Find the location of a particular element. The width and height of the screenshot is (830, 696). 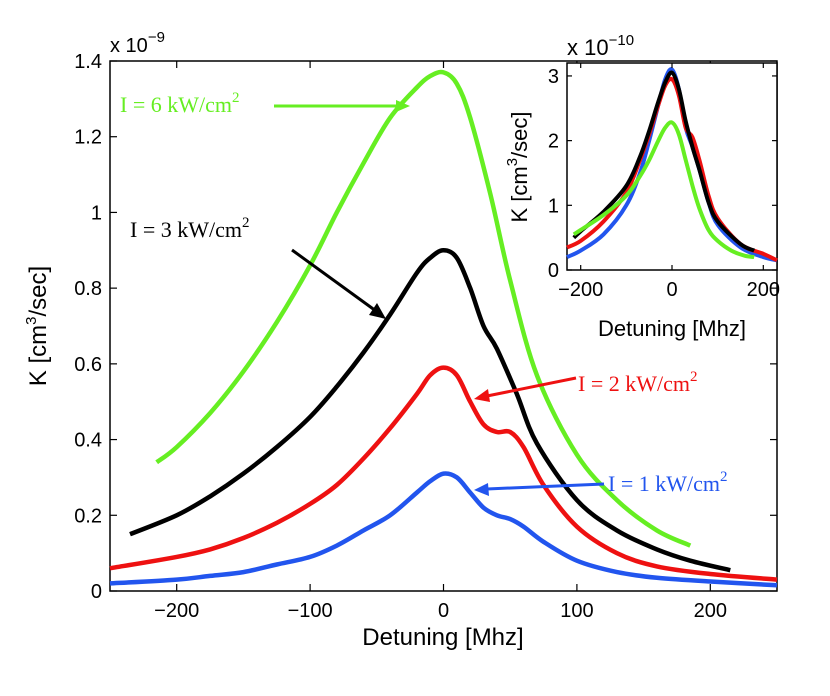

main-y-title-pre: K [cm is located at coordinates (38, 355).